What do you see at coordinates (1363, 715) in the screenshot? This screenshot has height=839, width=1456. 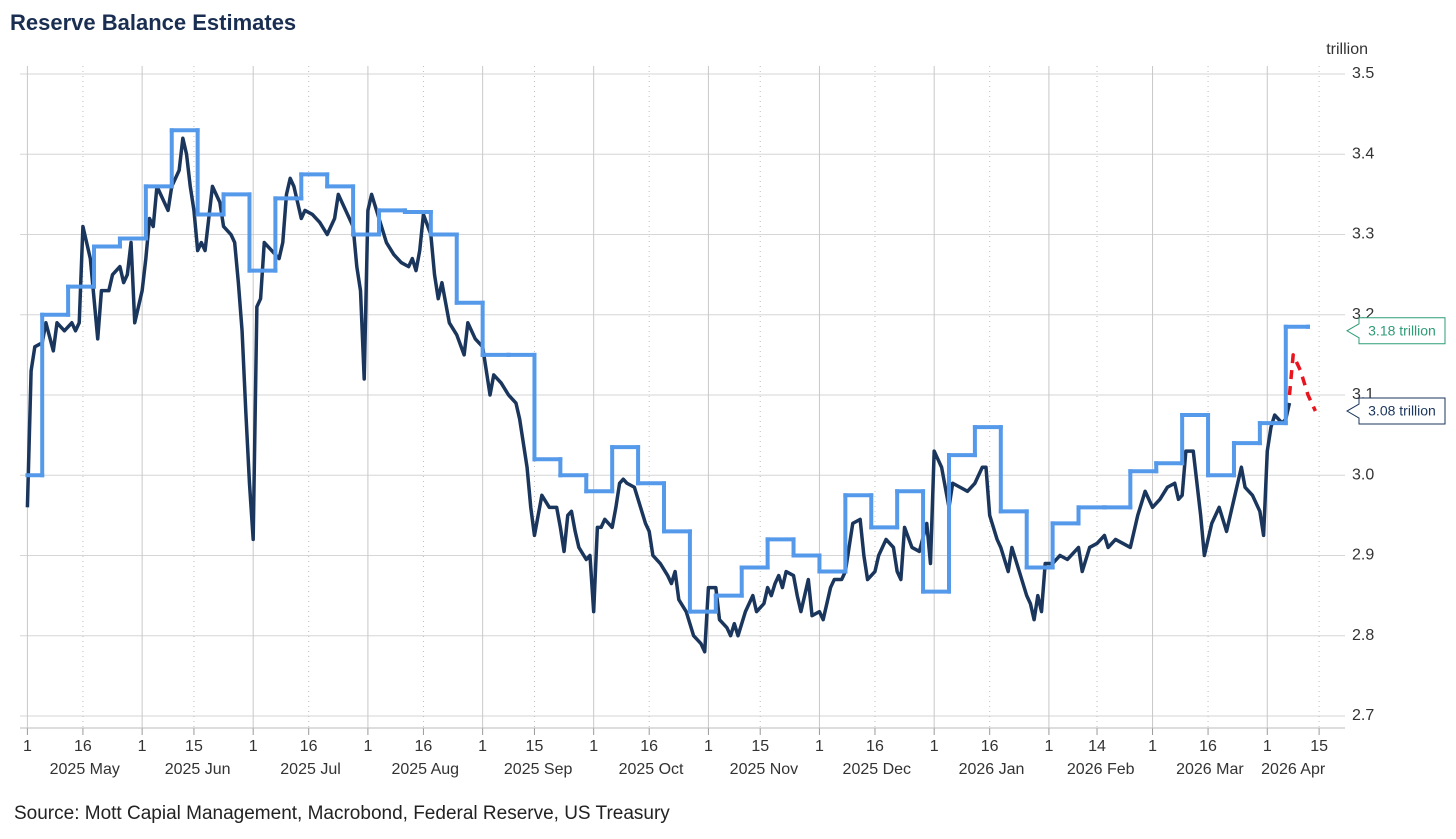 I see `y-tick-label: 2.7` at bounding box center [1363, 715].